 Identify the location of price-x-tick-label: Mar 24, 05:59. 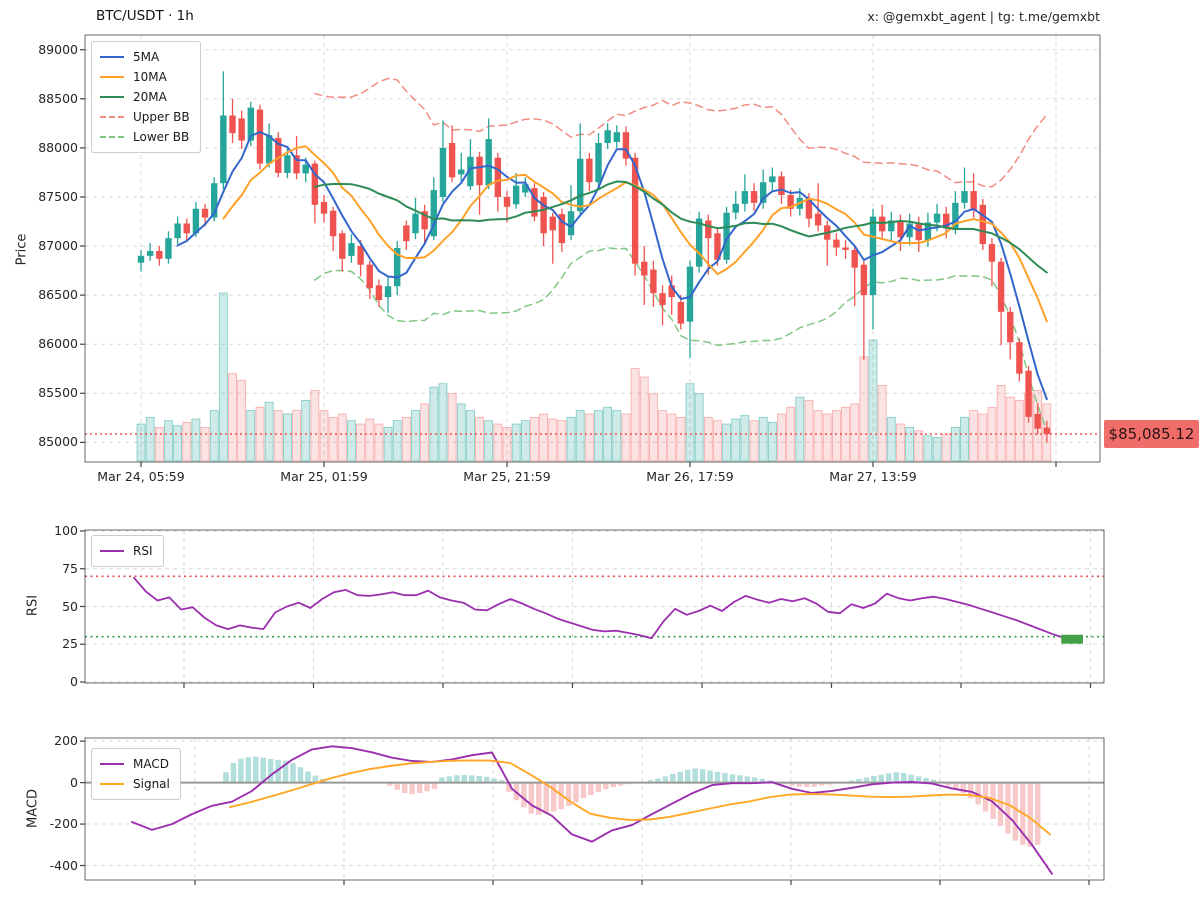
(141, 476).